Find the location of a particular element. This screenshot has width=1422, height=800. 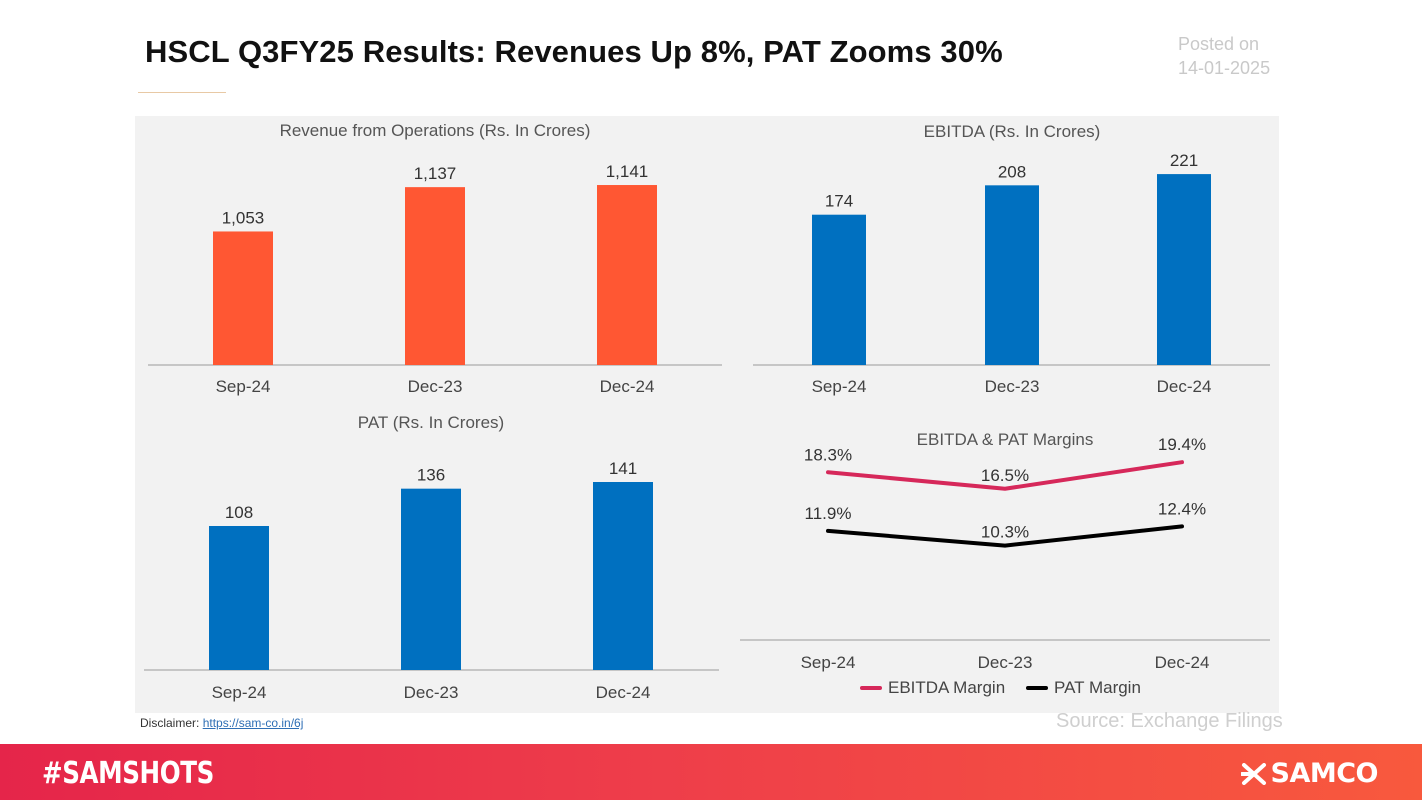

revenue-tick-label-1: Sep-24 is located at coordinates (243, 386).